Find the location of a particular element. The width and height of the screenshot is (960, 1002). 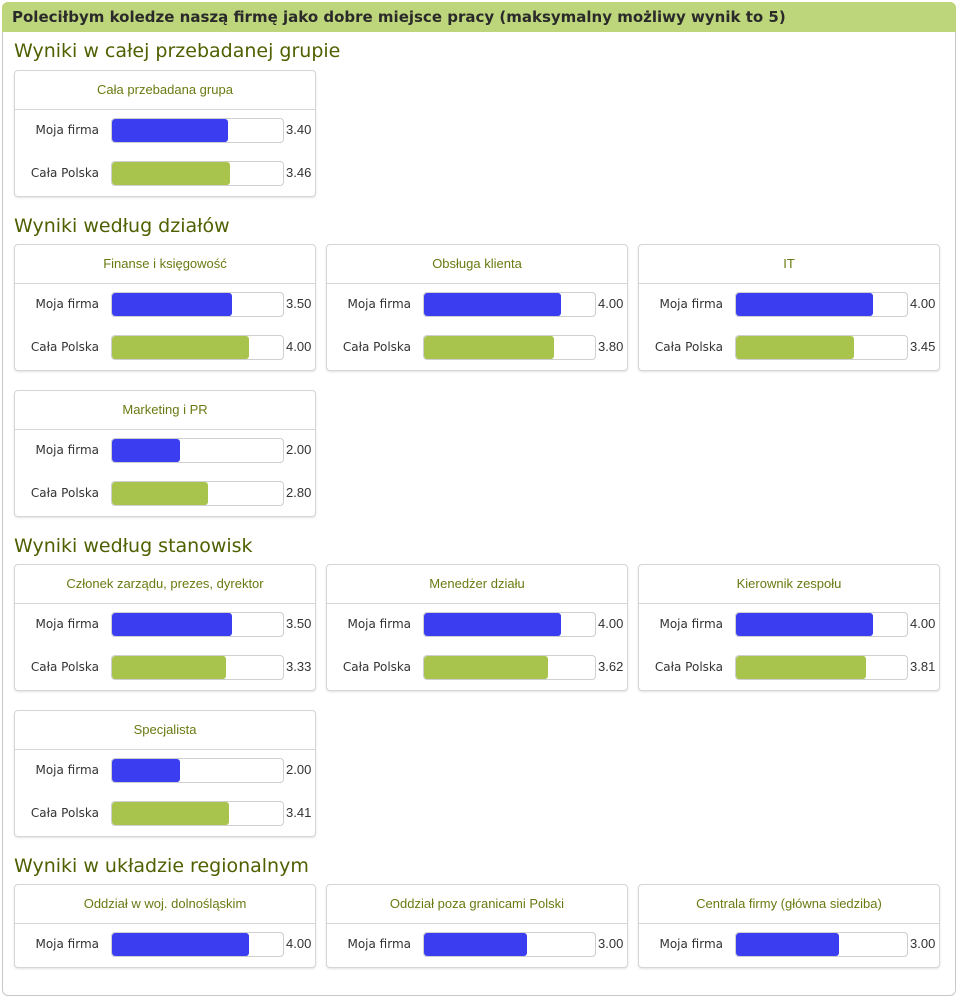

bar-row: Cała Polska 2.80 is located at coordinates (165, 494).